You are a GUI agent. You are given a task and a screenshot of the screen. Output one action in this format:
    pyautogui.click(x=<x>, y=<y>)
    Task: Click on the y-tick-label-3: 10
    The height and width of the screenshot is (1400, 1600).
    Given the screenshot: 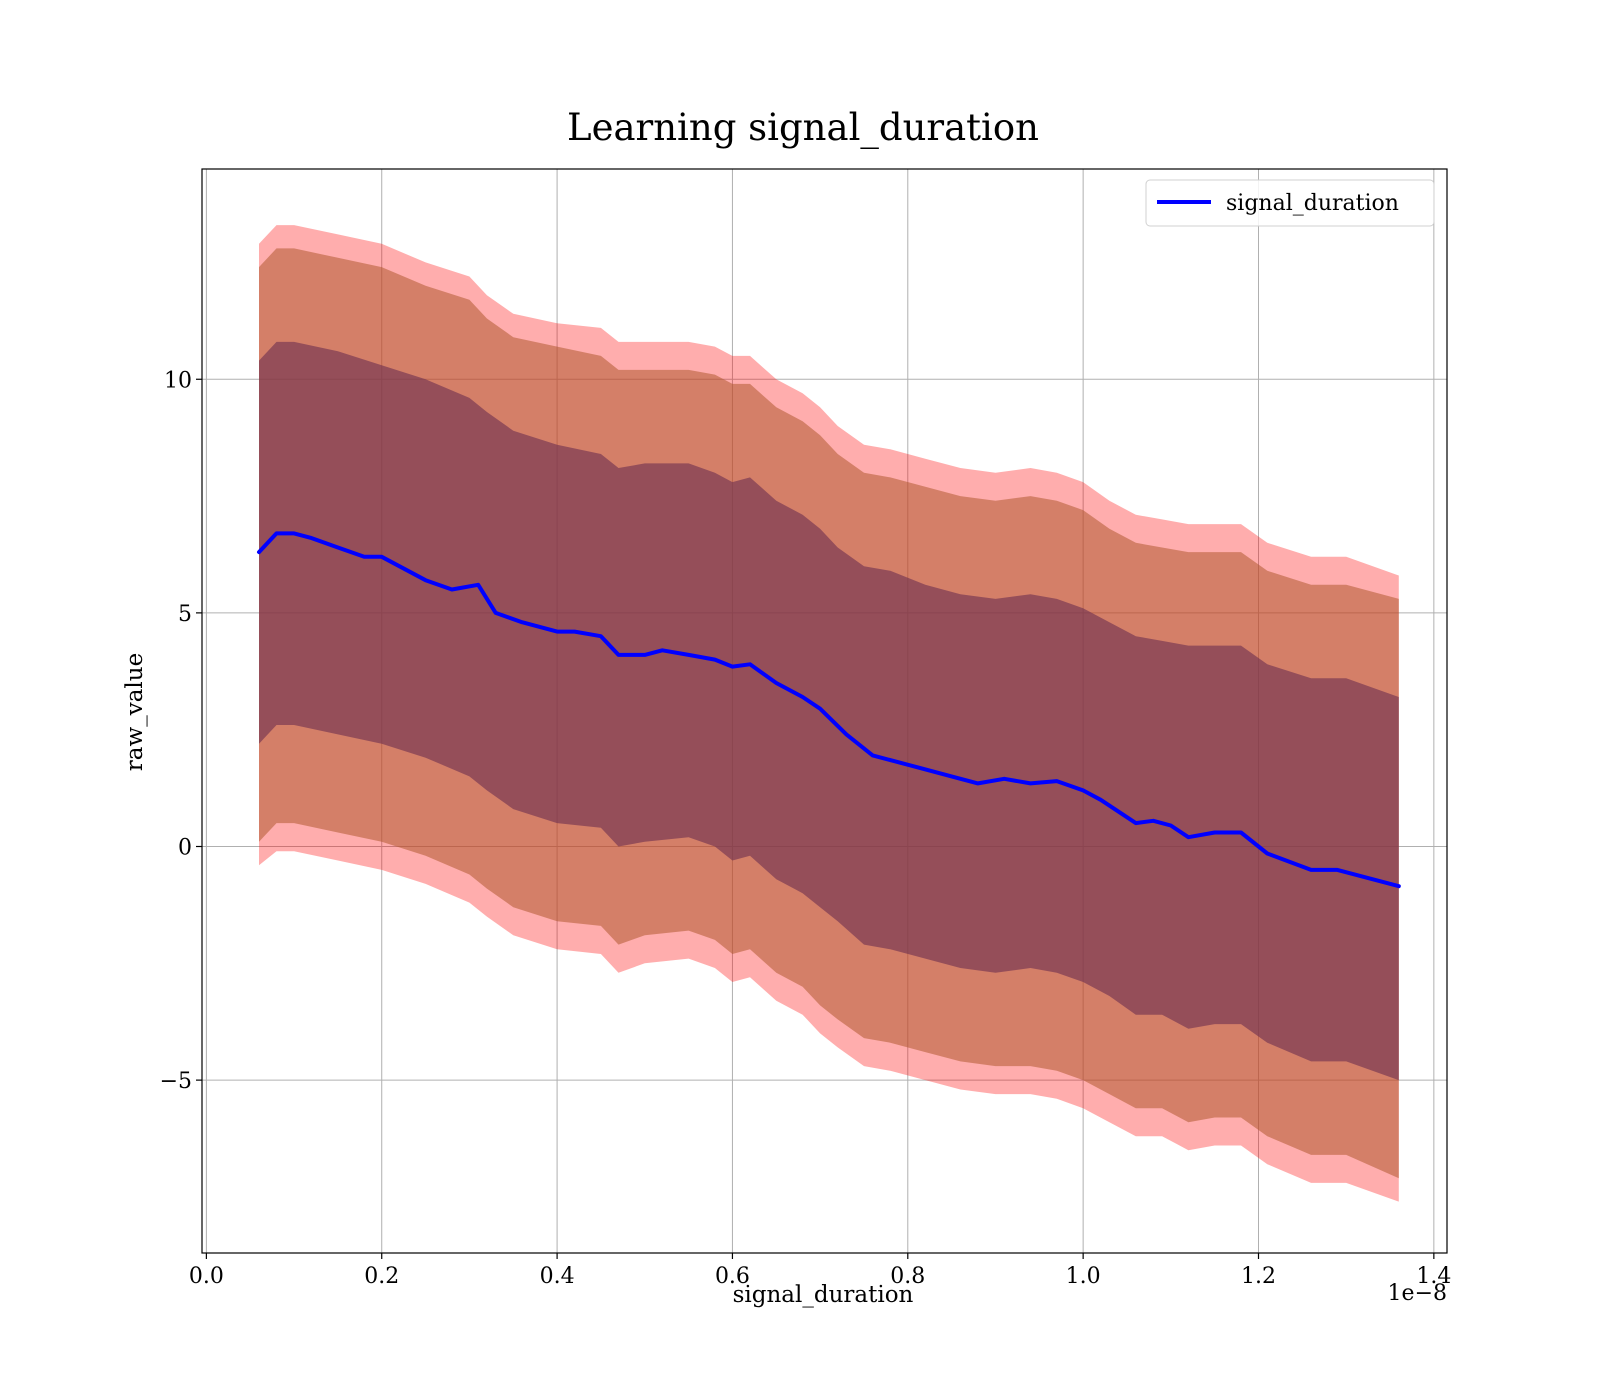 What is the action you would take?
    pyautogui.click(x=178, y=380)
    